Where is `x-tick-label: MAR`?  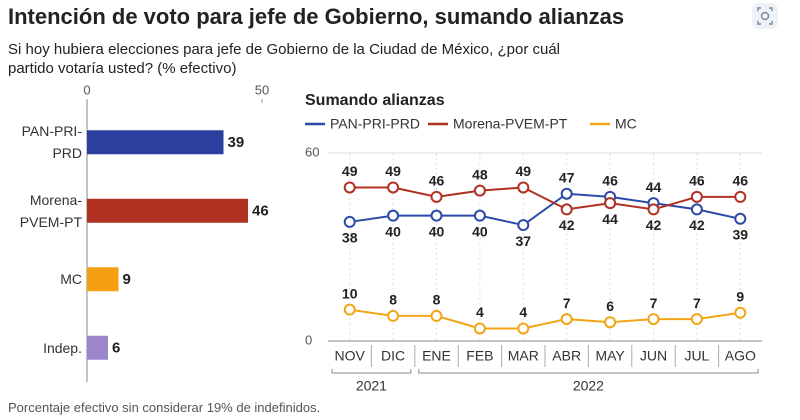
x-tick-label: MAR is located at coordinates (523, 356).